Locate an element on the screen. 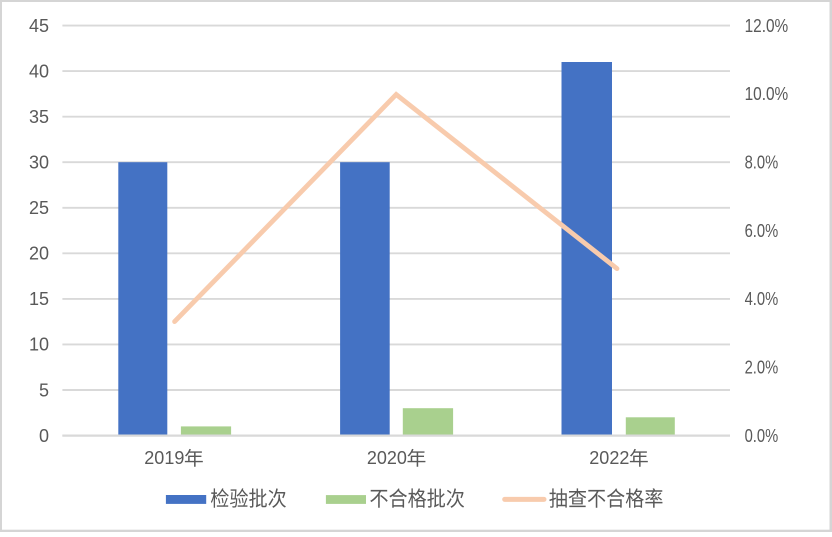  svg-text: 30 is located at coordinates (39, 163).